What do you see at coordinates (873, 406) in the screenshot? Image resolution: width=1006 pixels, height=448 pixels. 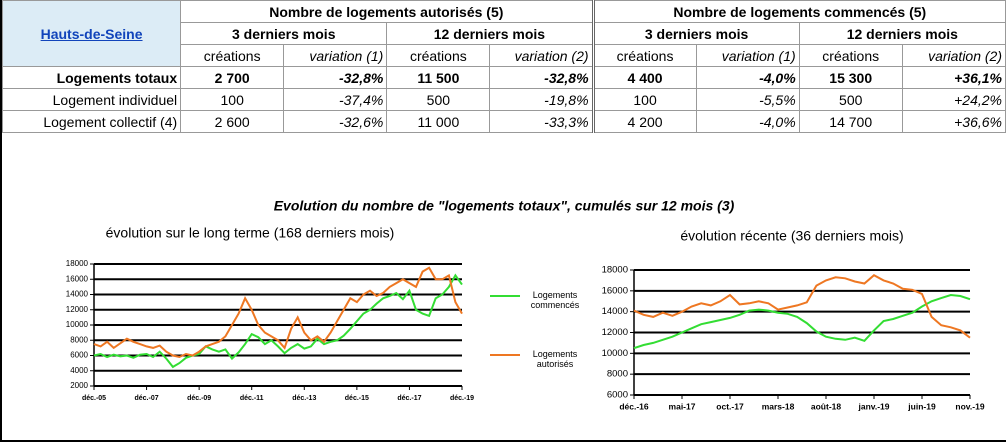 I see `x-tick-label: janv.-19` at bounding box center [873, 406].